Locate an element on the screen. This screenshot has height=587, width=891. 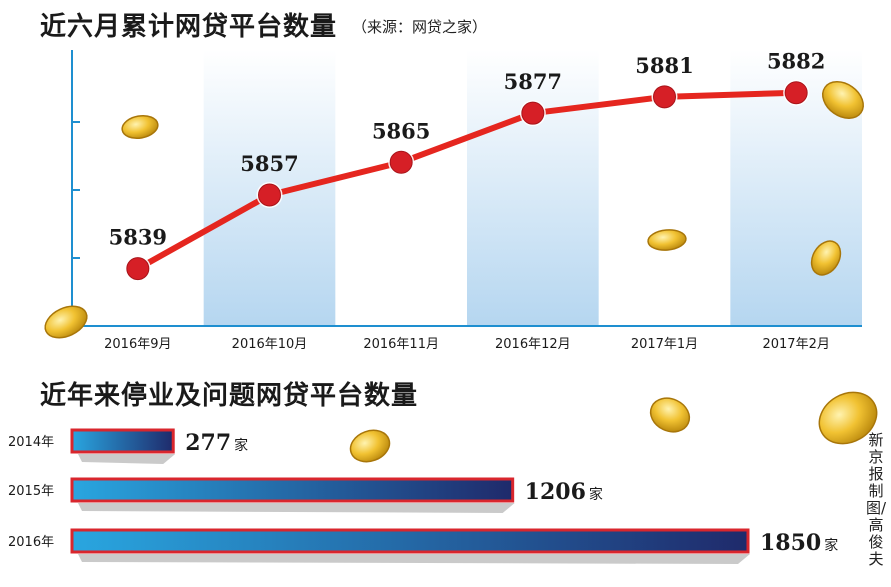
credit-note: 新京报制图/高俊夫 is located at coordinates (876, 499).